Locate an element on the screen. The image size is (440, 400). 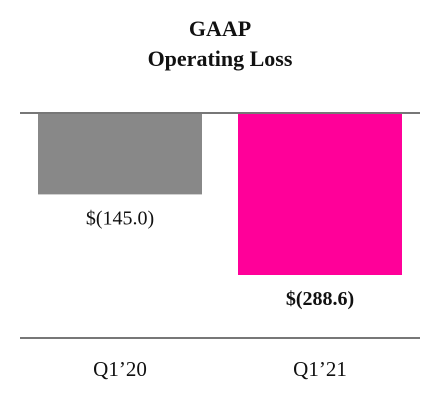
category-label-1: Q1’20 is located at coordinates (120, 369).